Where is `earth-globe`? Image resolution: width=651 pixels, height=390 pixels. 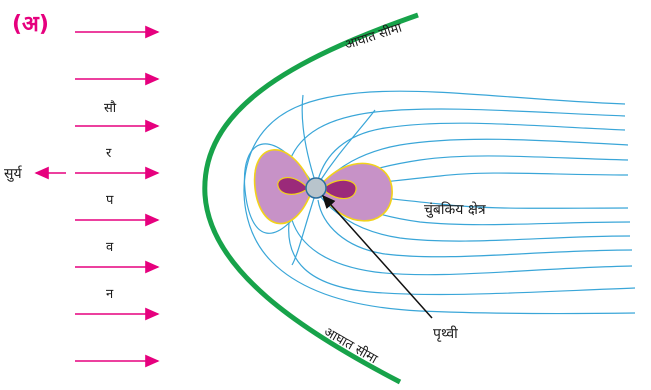 earth-globe is located at coordinates (316, 188).